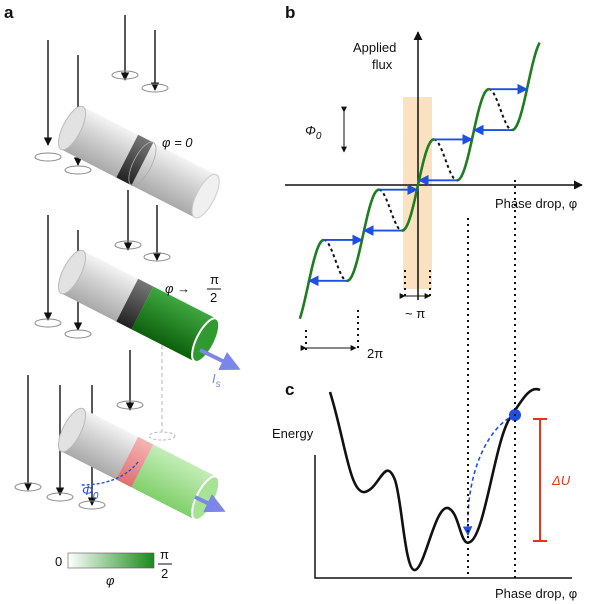 The width and height of the screenshot is (596, 604). Describe the element at coordinates (9, 12) in the screenshot. I see `panel-label: a` at that location.